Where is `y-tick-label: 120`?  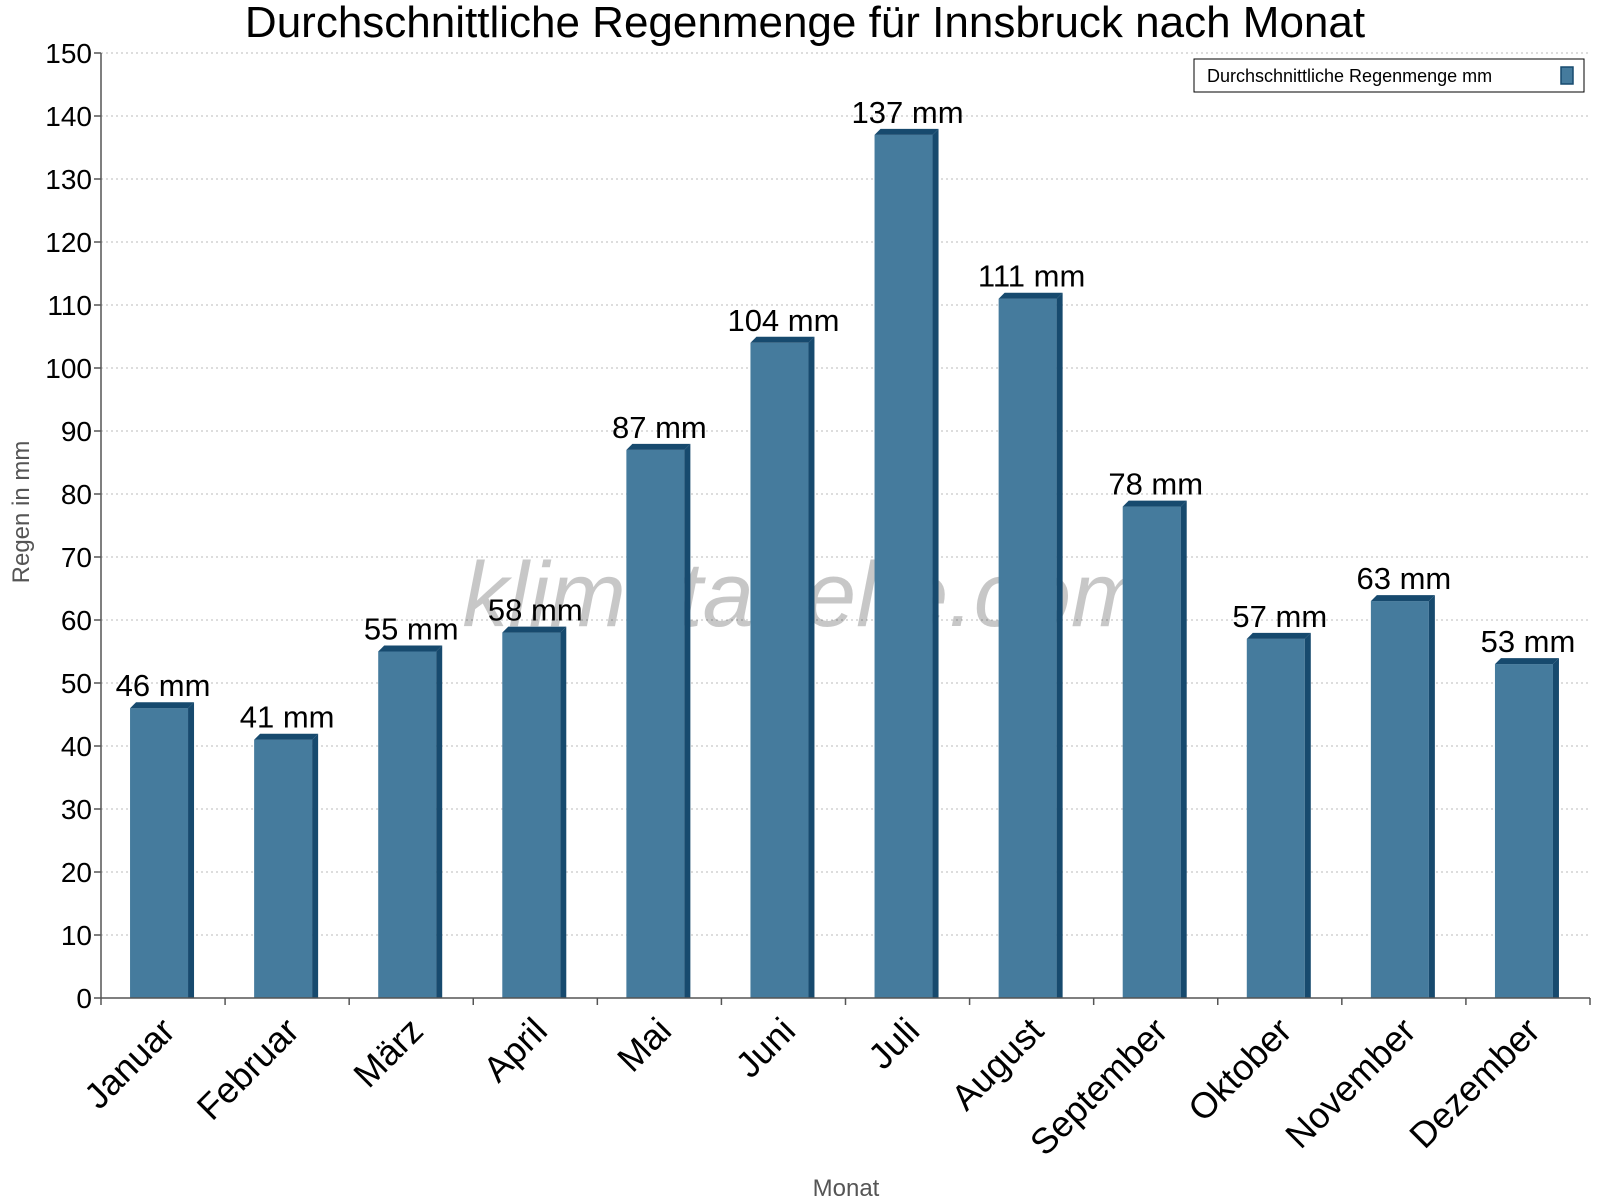 y-tick-label: 120 is located at coordinates (68, 242).